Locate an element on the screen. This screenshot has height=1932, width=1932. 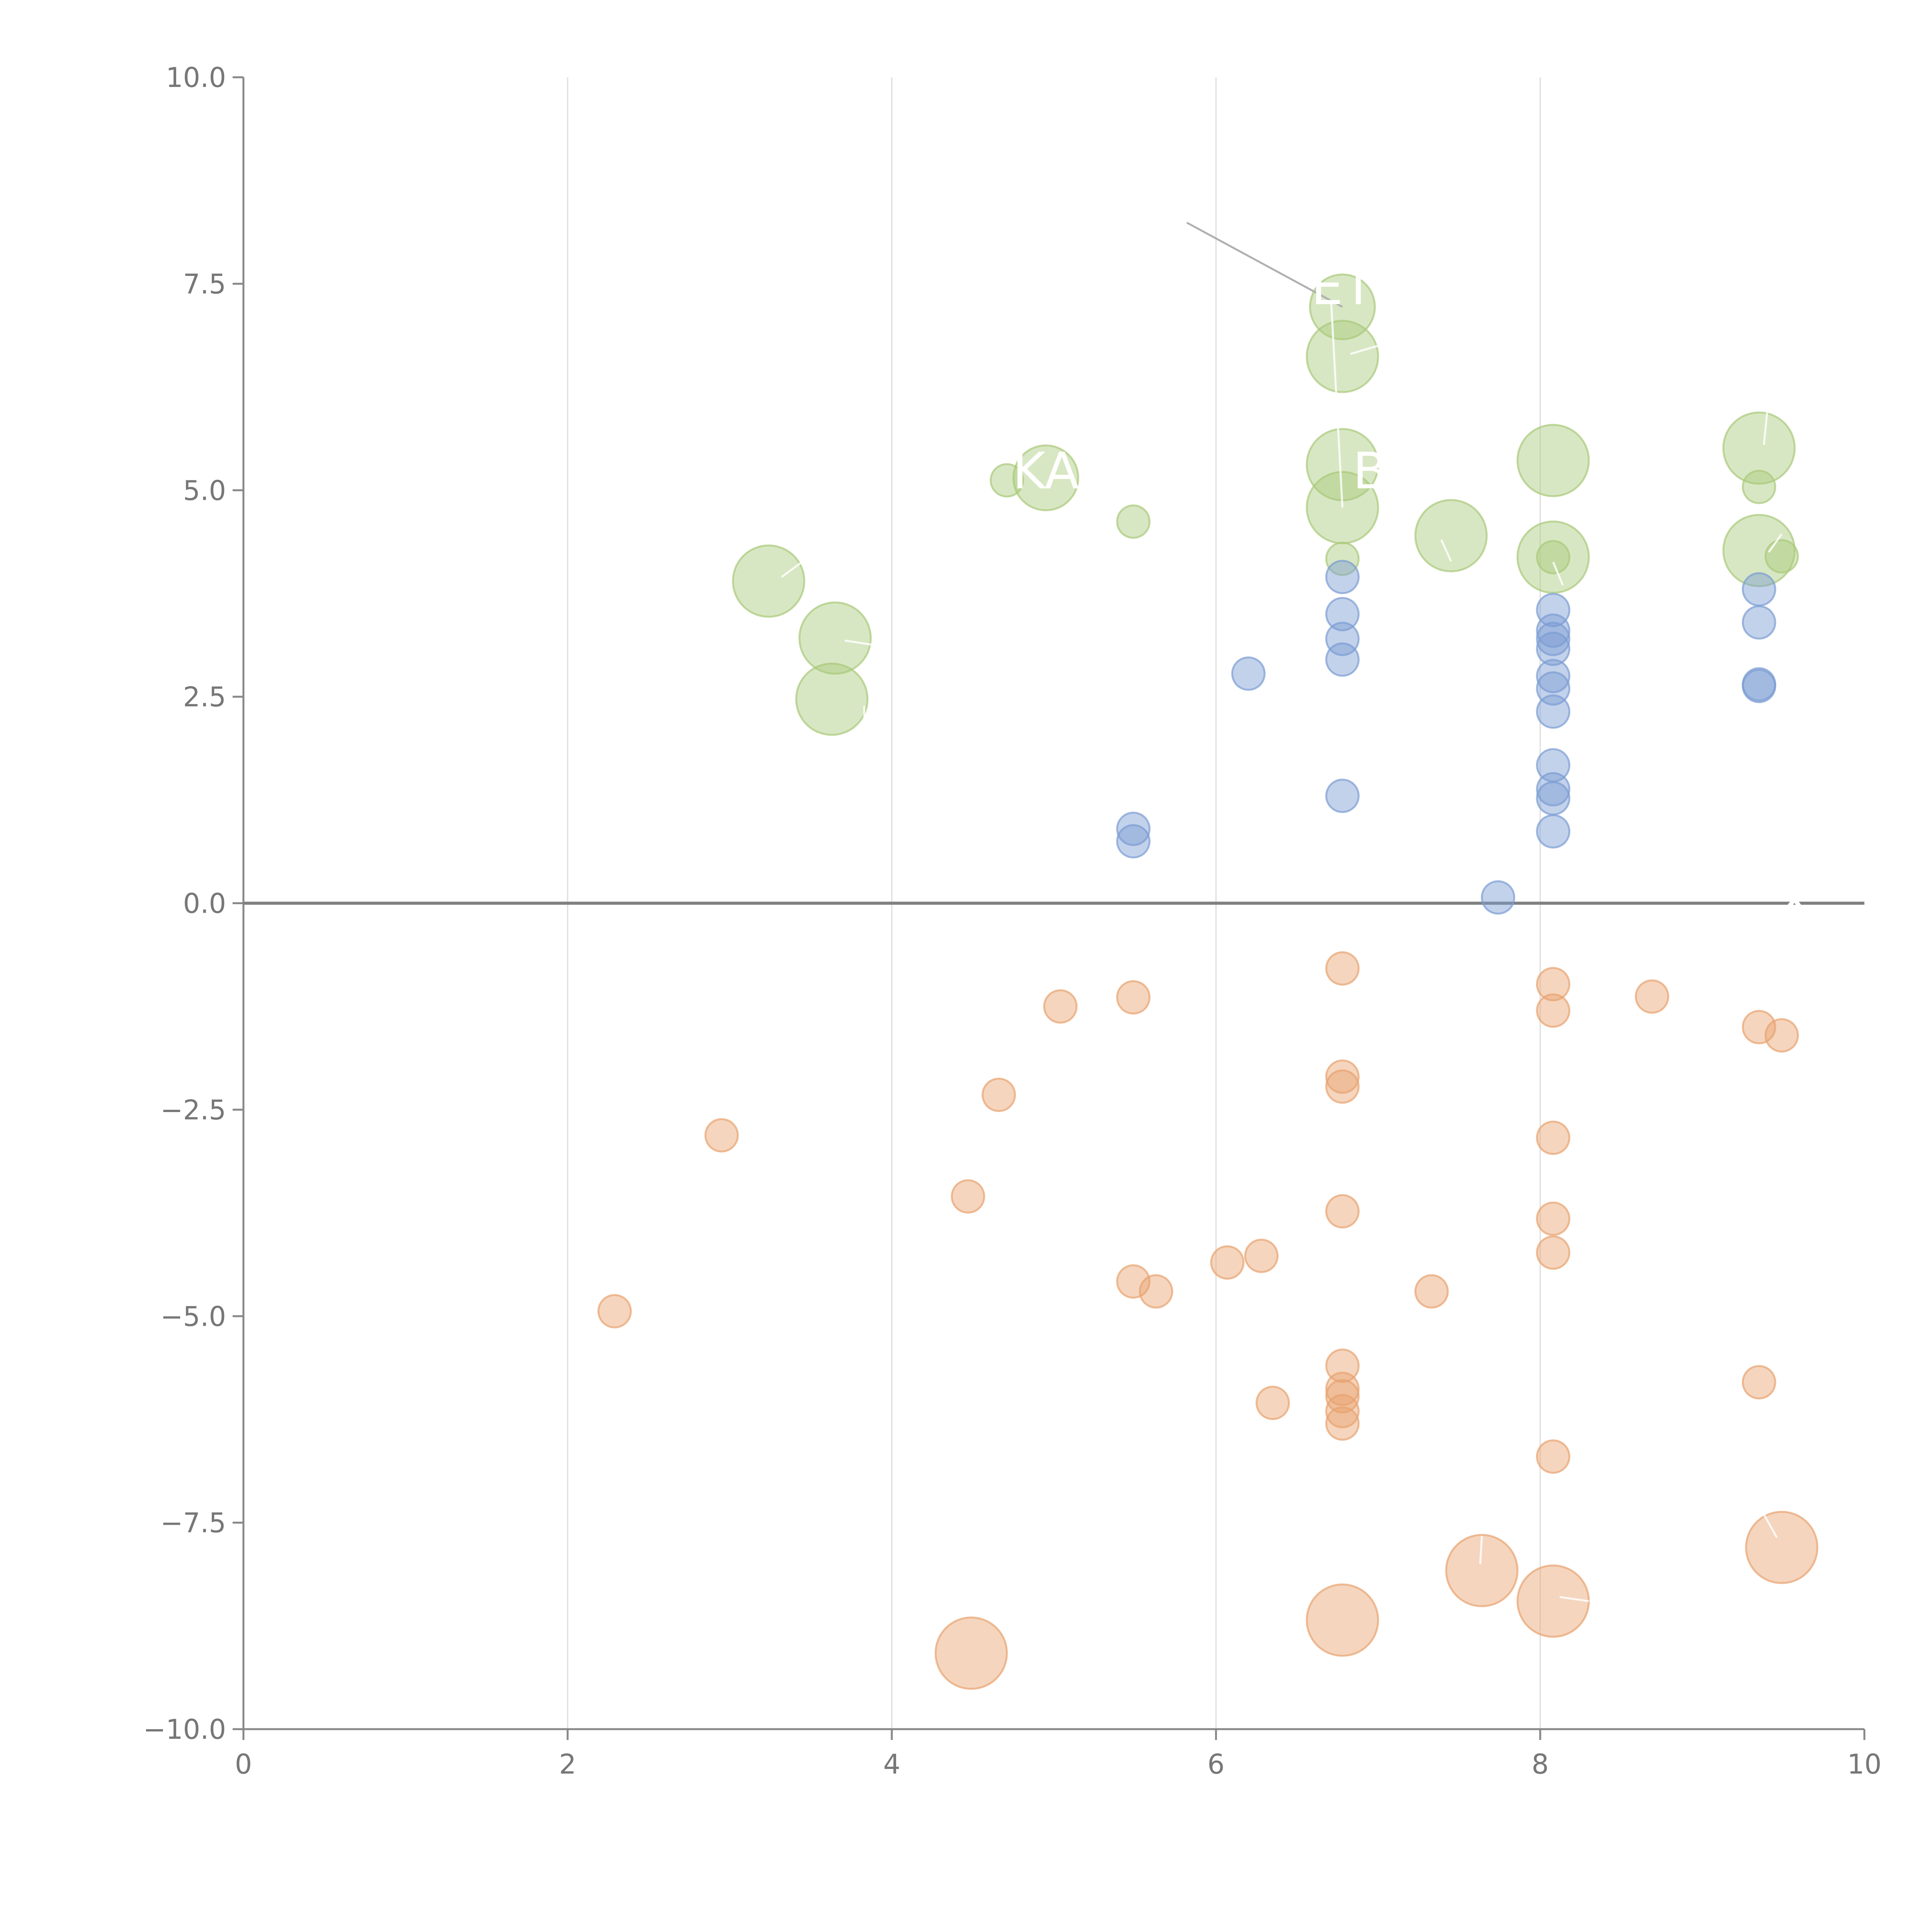
y-tick-label-8: −10.0 is located at coordinates (184, 1729).